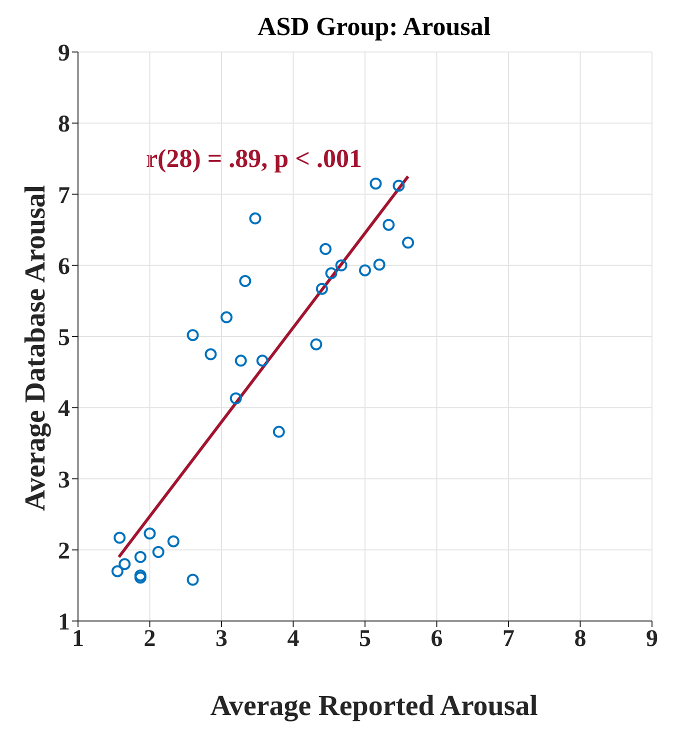 The image size is (674, 731). What do you see at coordinates (64, 480) in the screenshot?
I see `y-tick-label: 3` at bounding box center [64, 480].